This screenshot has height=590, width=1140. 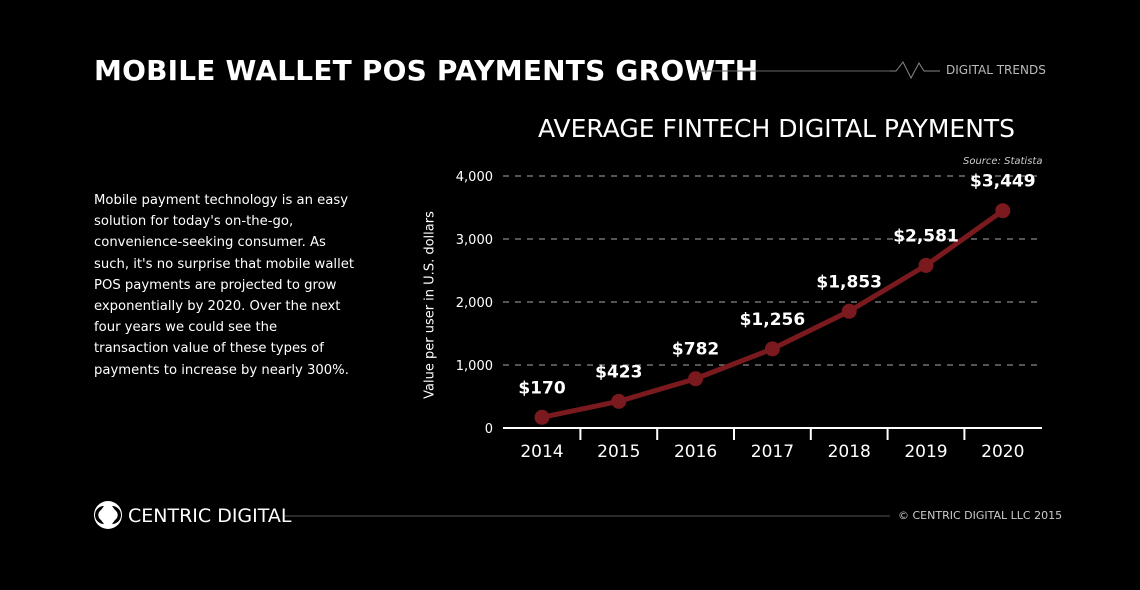 I want to click on x-tick-label: 2018, so click(x=849, y=452).